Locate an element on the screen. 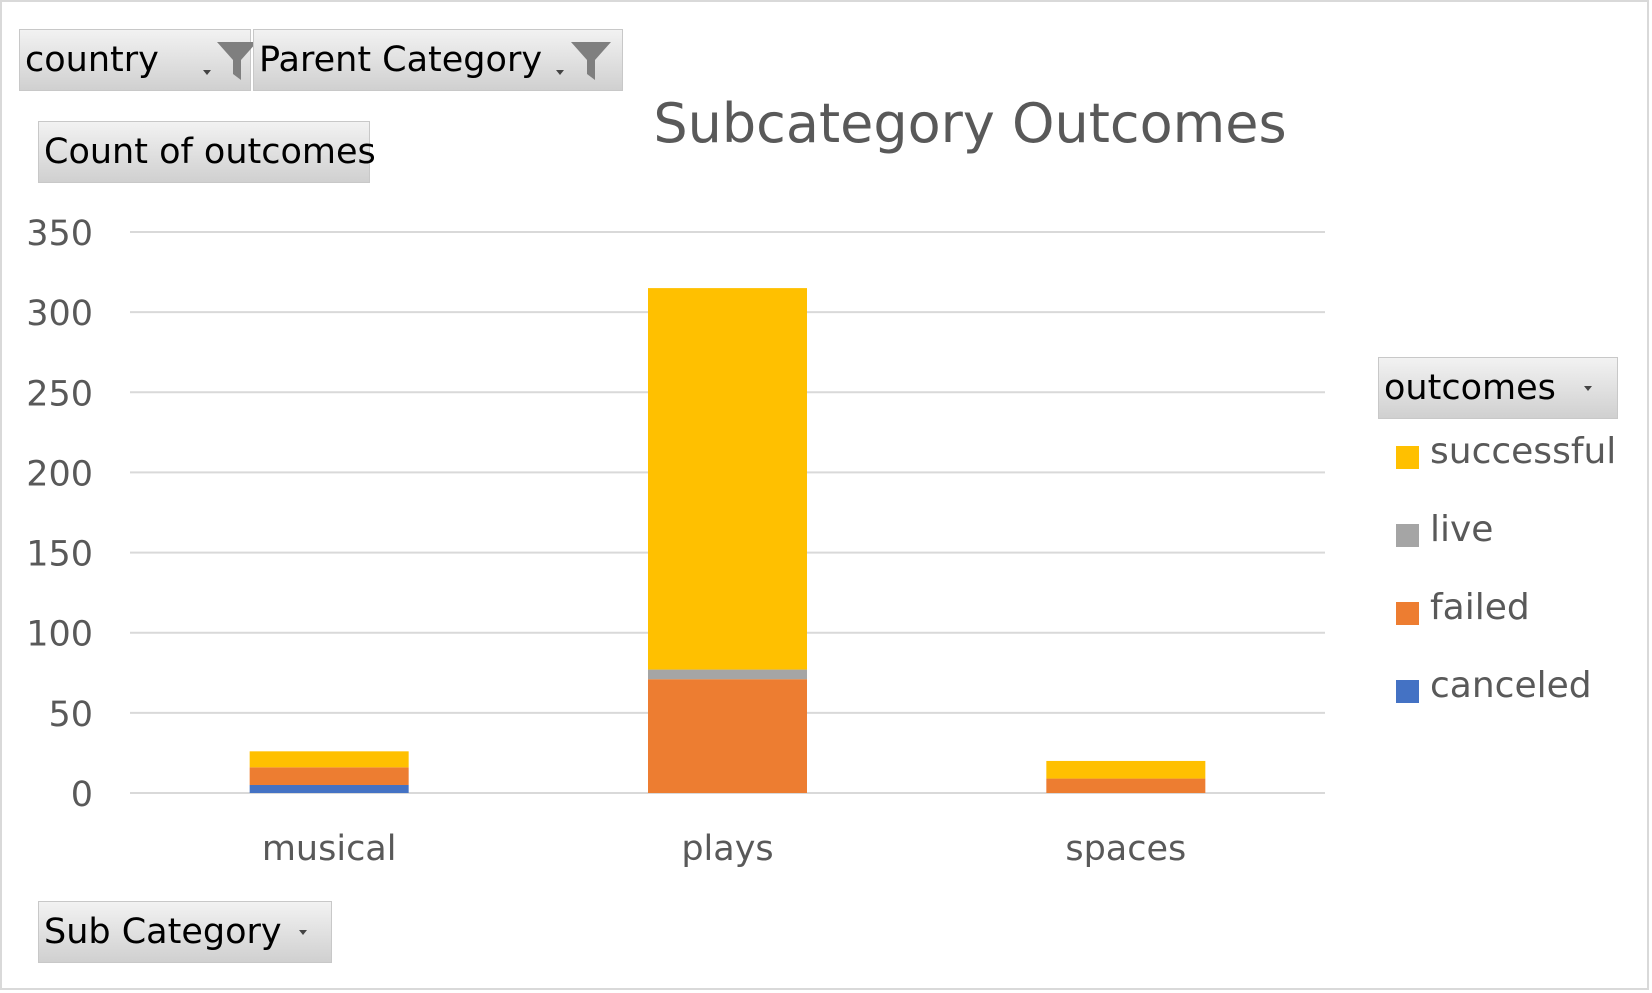  bar-segment-canceled-musical is located at coordinates (329, 788).